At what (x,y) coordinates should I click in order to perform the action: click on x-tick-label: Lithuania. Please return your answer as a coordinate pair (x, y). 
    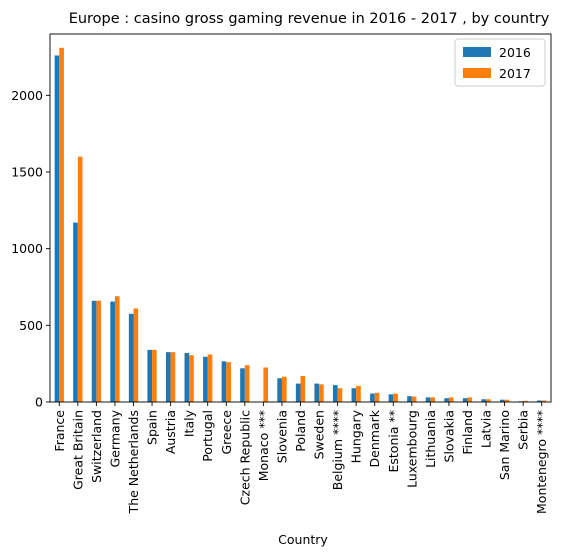
    Looking at the image, I should click on (430, 439).